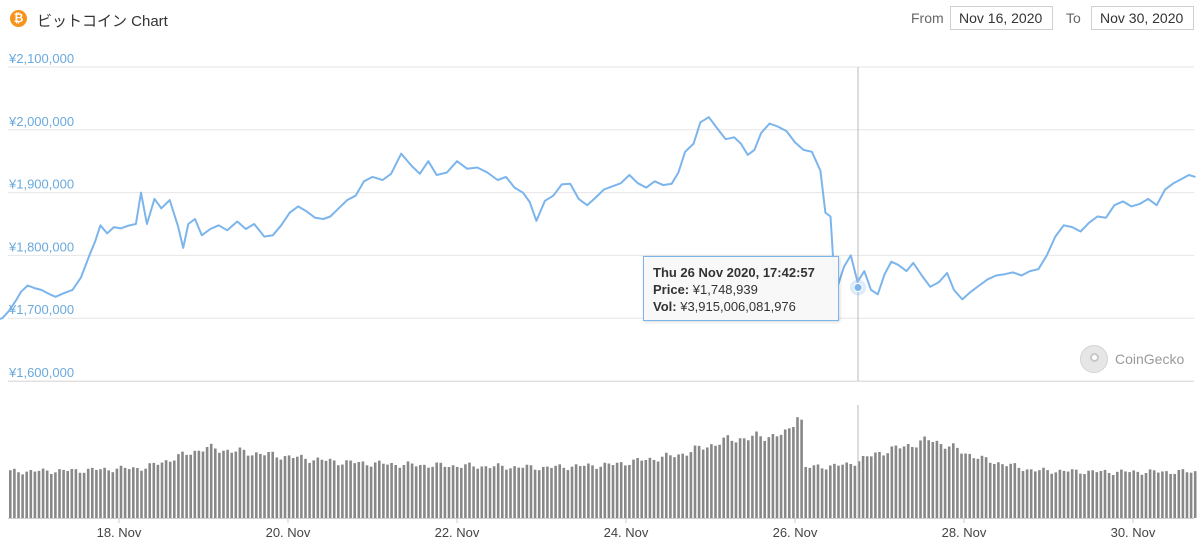 This screenshot has width=1200, height=552. What do you see at coordinates (1133, 532) in the screenshot?
I see `x-tick-label: 30. Nov` at bounding box center [1133, 532].